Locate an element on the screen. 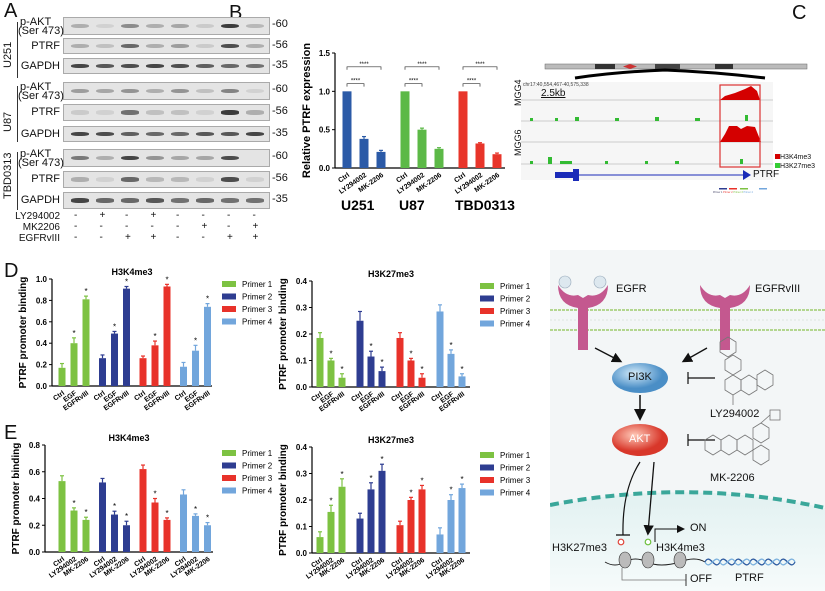 The width and height of the screenshot is (825, 591). blot-row-label: PTRF is located at coordinates (45, 179).